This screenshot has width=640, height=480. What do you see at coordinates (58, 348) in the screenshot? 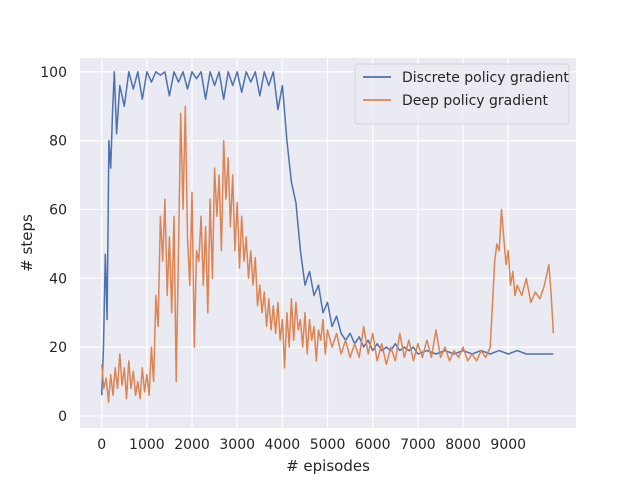
I see `y-tick-label: 20` at bounding box center [58, 348].